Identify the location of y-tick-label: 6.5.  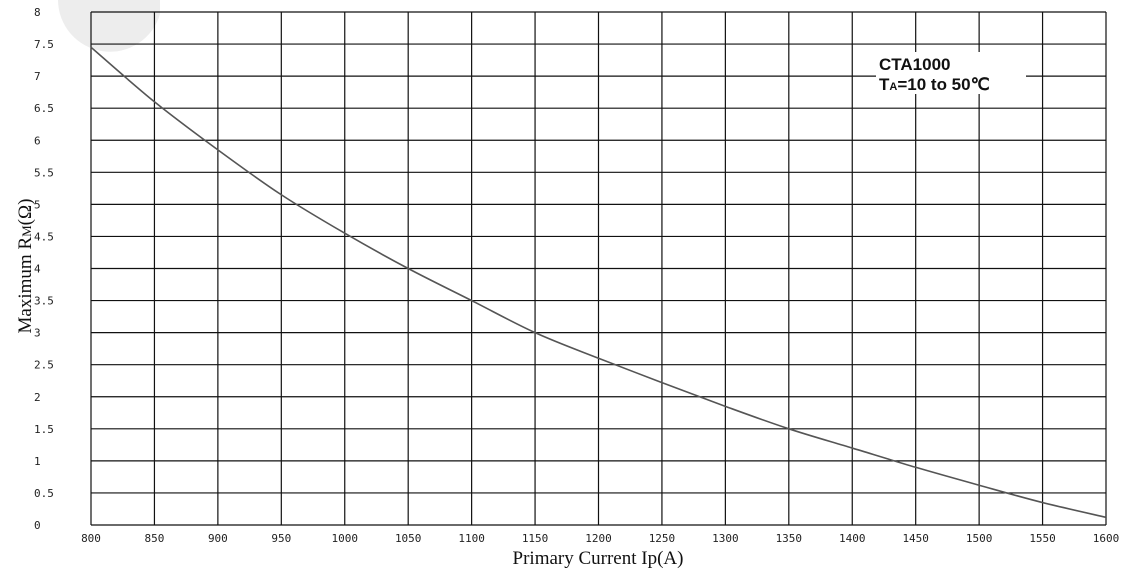
(44, 108).